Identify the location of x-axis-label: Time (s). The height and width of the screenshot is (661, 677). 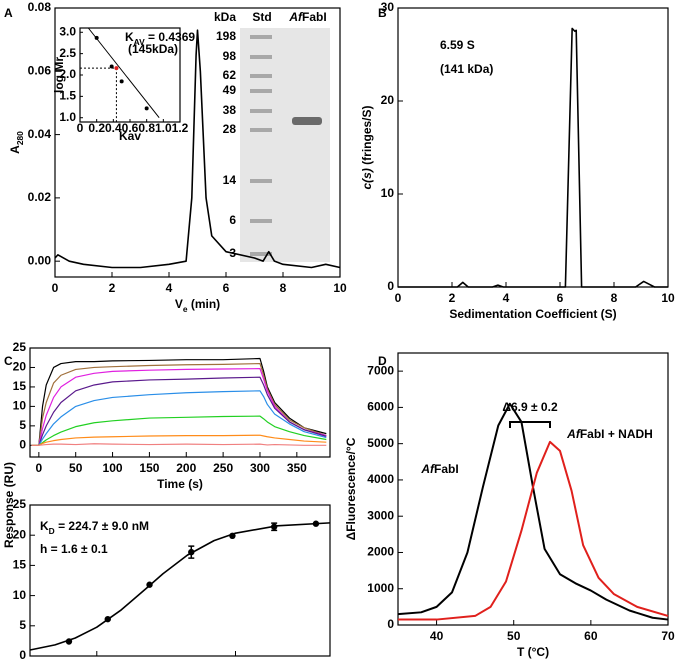
(180, 484).